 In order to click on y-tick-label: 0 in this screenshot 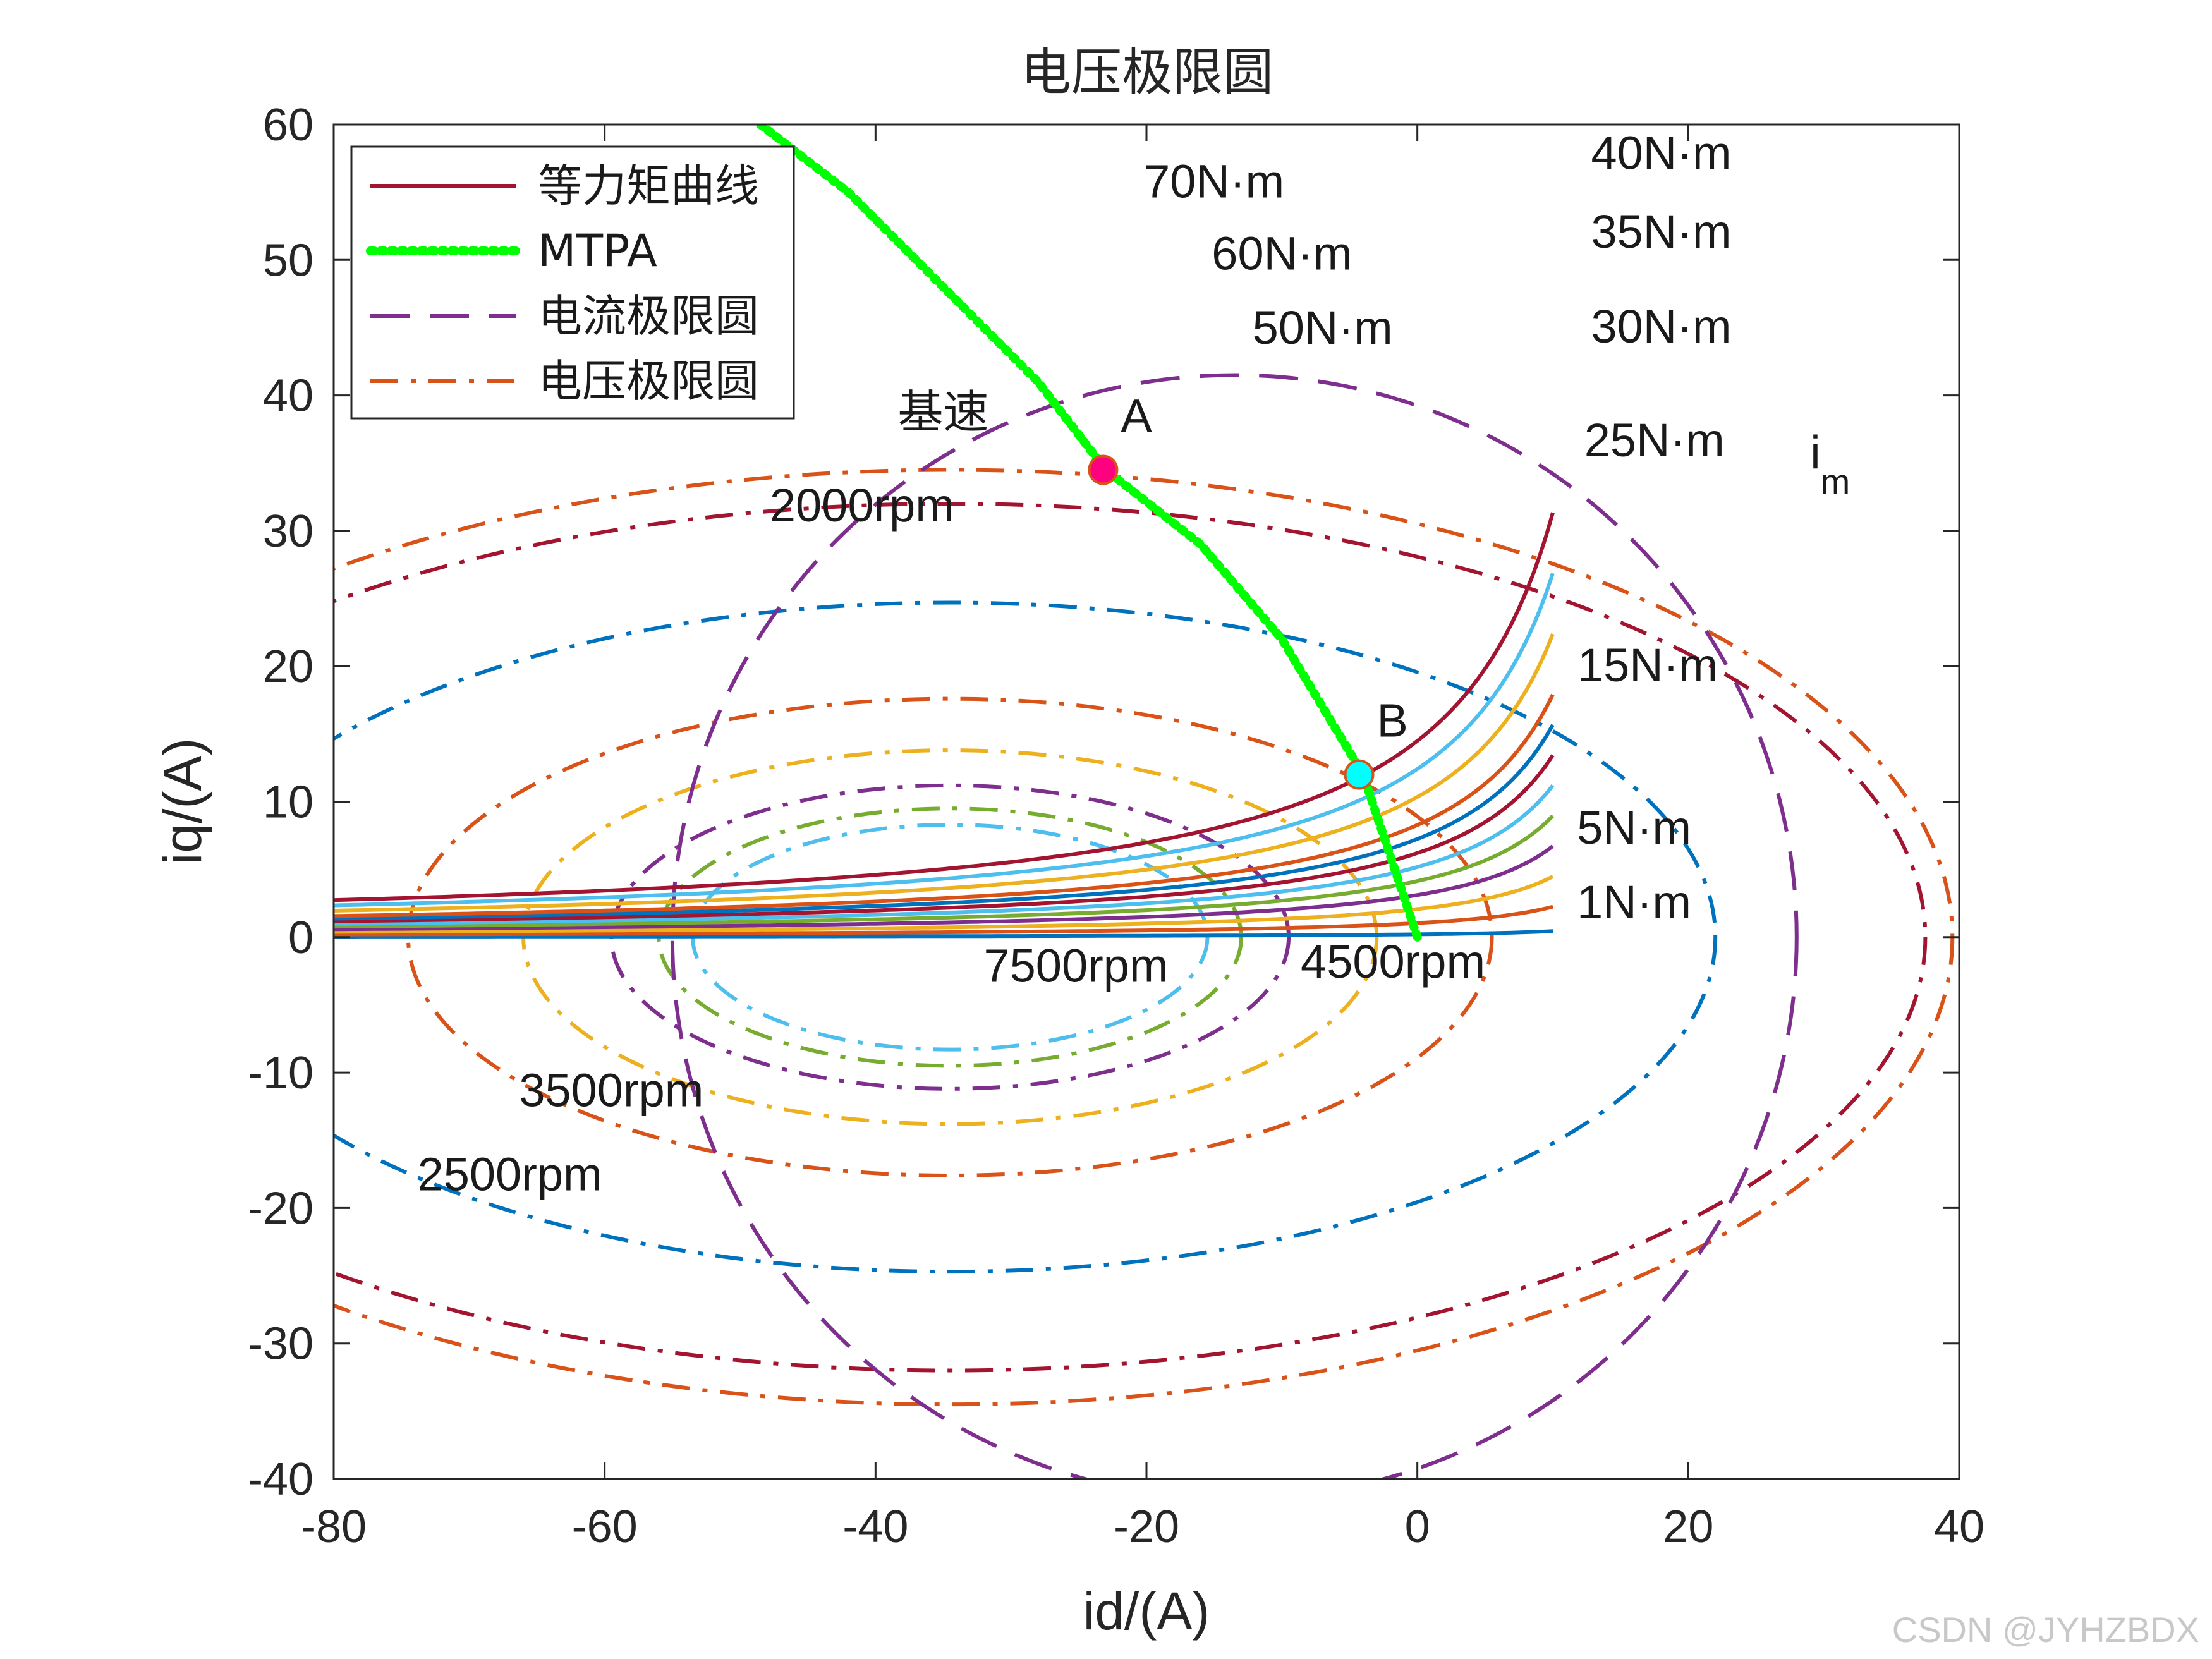, I will do `click(300, 938)`.